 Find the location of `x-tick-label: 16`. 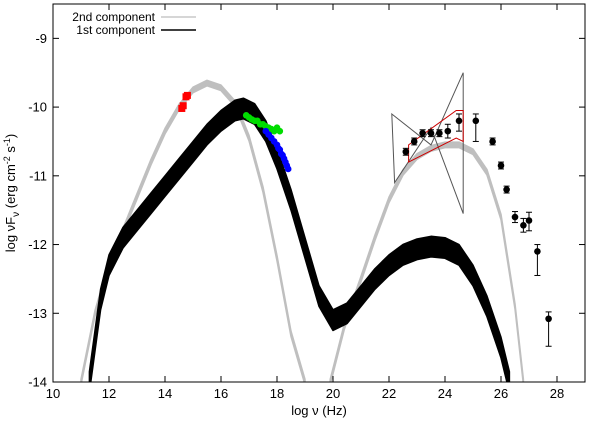

x-tick-label: 16 is located at coordinates (221, 393).